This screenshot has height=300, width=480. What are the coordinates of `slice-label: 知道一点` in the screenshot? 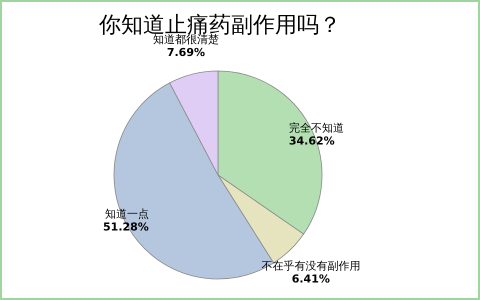 It's located at (126, 214).